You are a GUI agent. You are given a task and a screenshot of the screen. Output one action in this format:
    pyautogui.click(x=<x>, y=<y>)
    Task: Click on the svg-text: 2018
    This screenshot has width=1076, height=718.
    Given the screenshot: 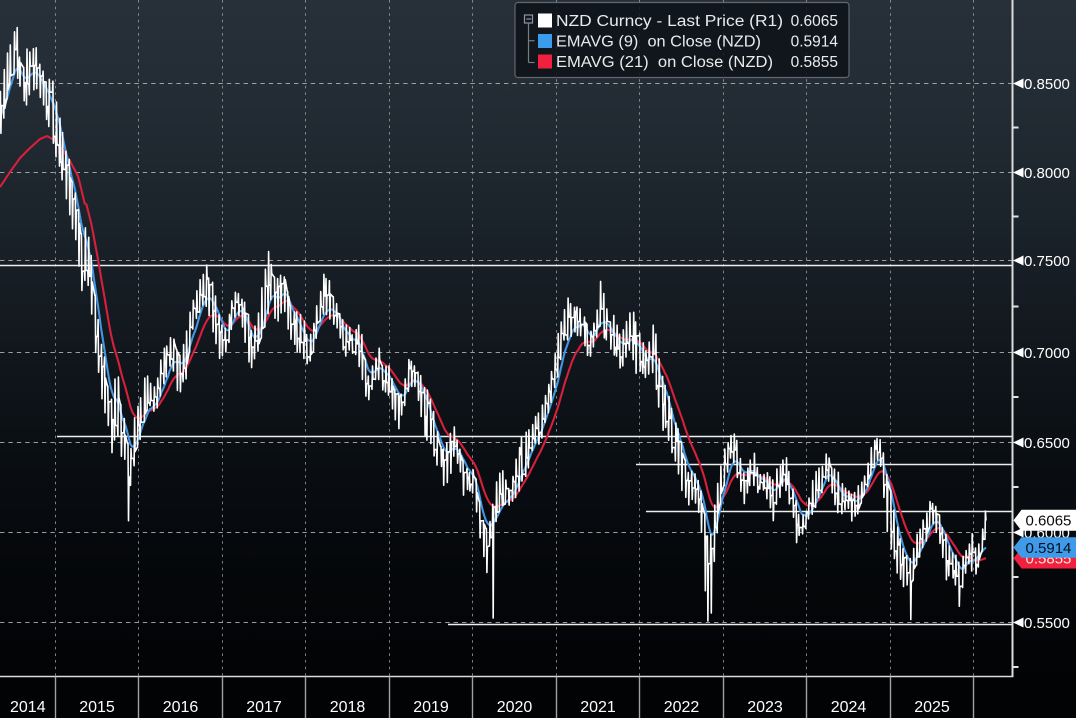 What is the action you would take?
    pyautogui.click(x=348, y=707)
    